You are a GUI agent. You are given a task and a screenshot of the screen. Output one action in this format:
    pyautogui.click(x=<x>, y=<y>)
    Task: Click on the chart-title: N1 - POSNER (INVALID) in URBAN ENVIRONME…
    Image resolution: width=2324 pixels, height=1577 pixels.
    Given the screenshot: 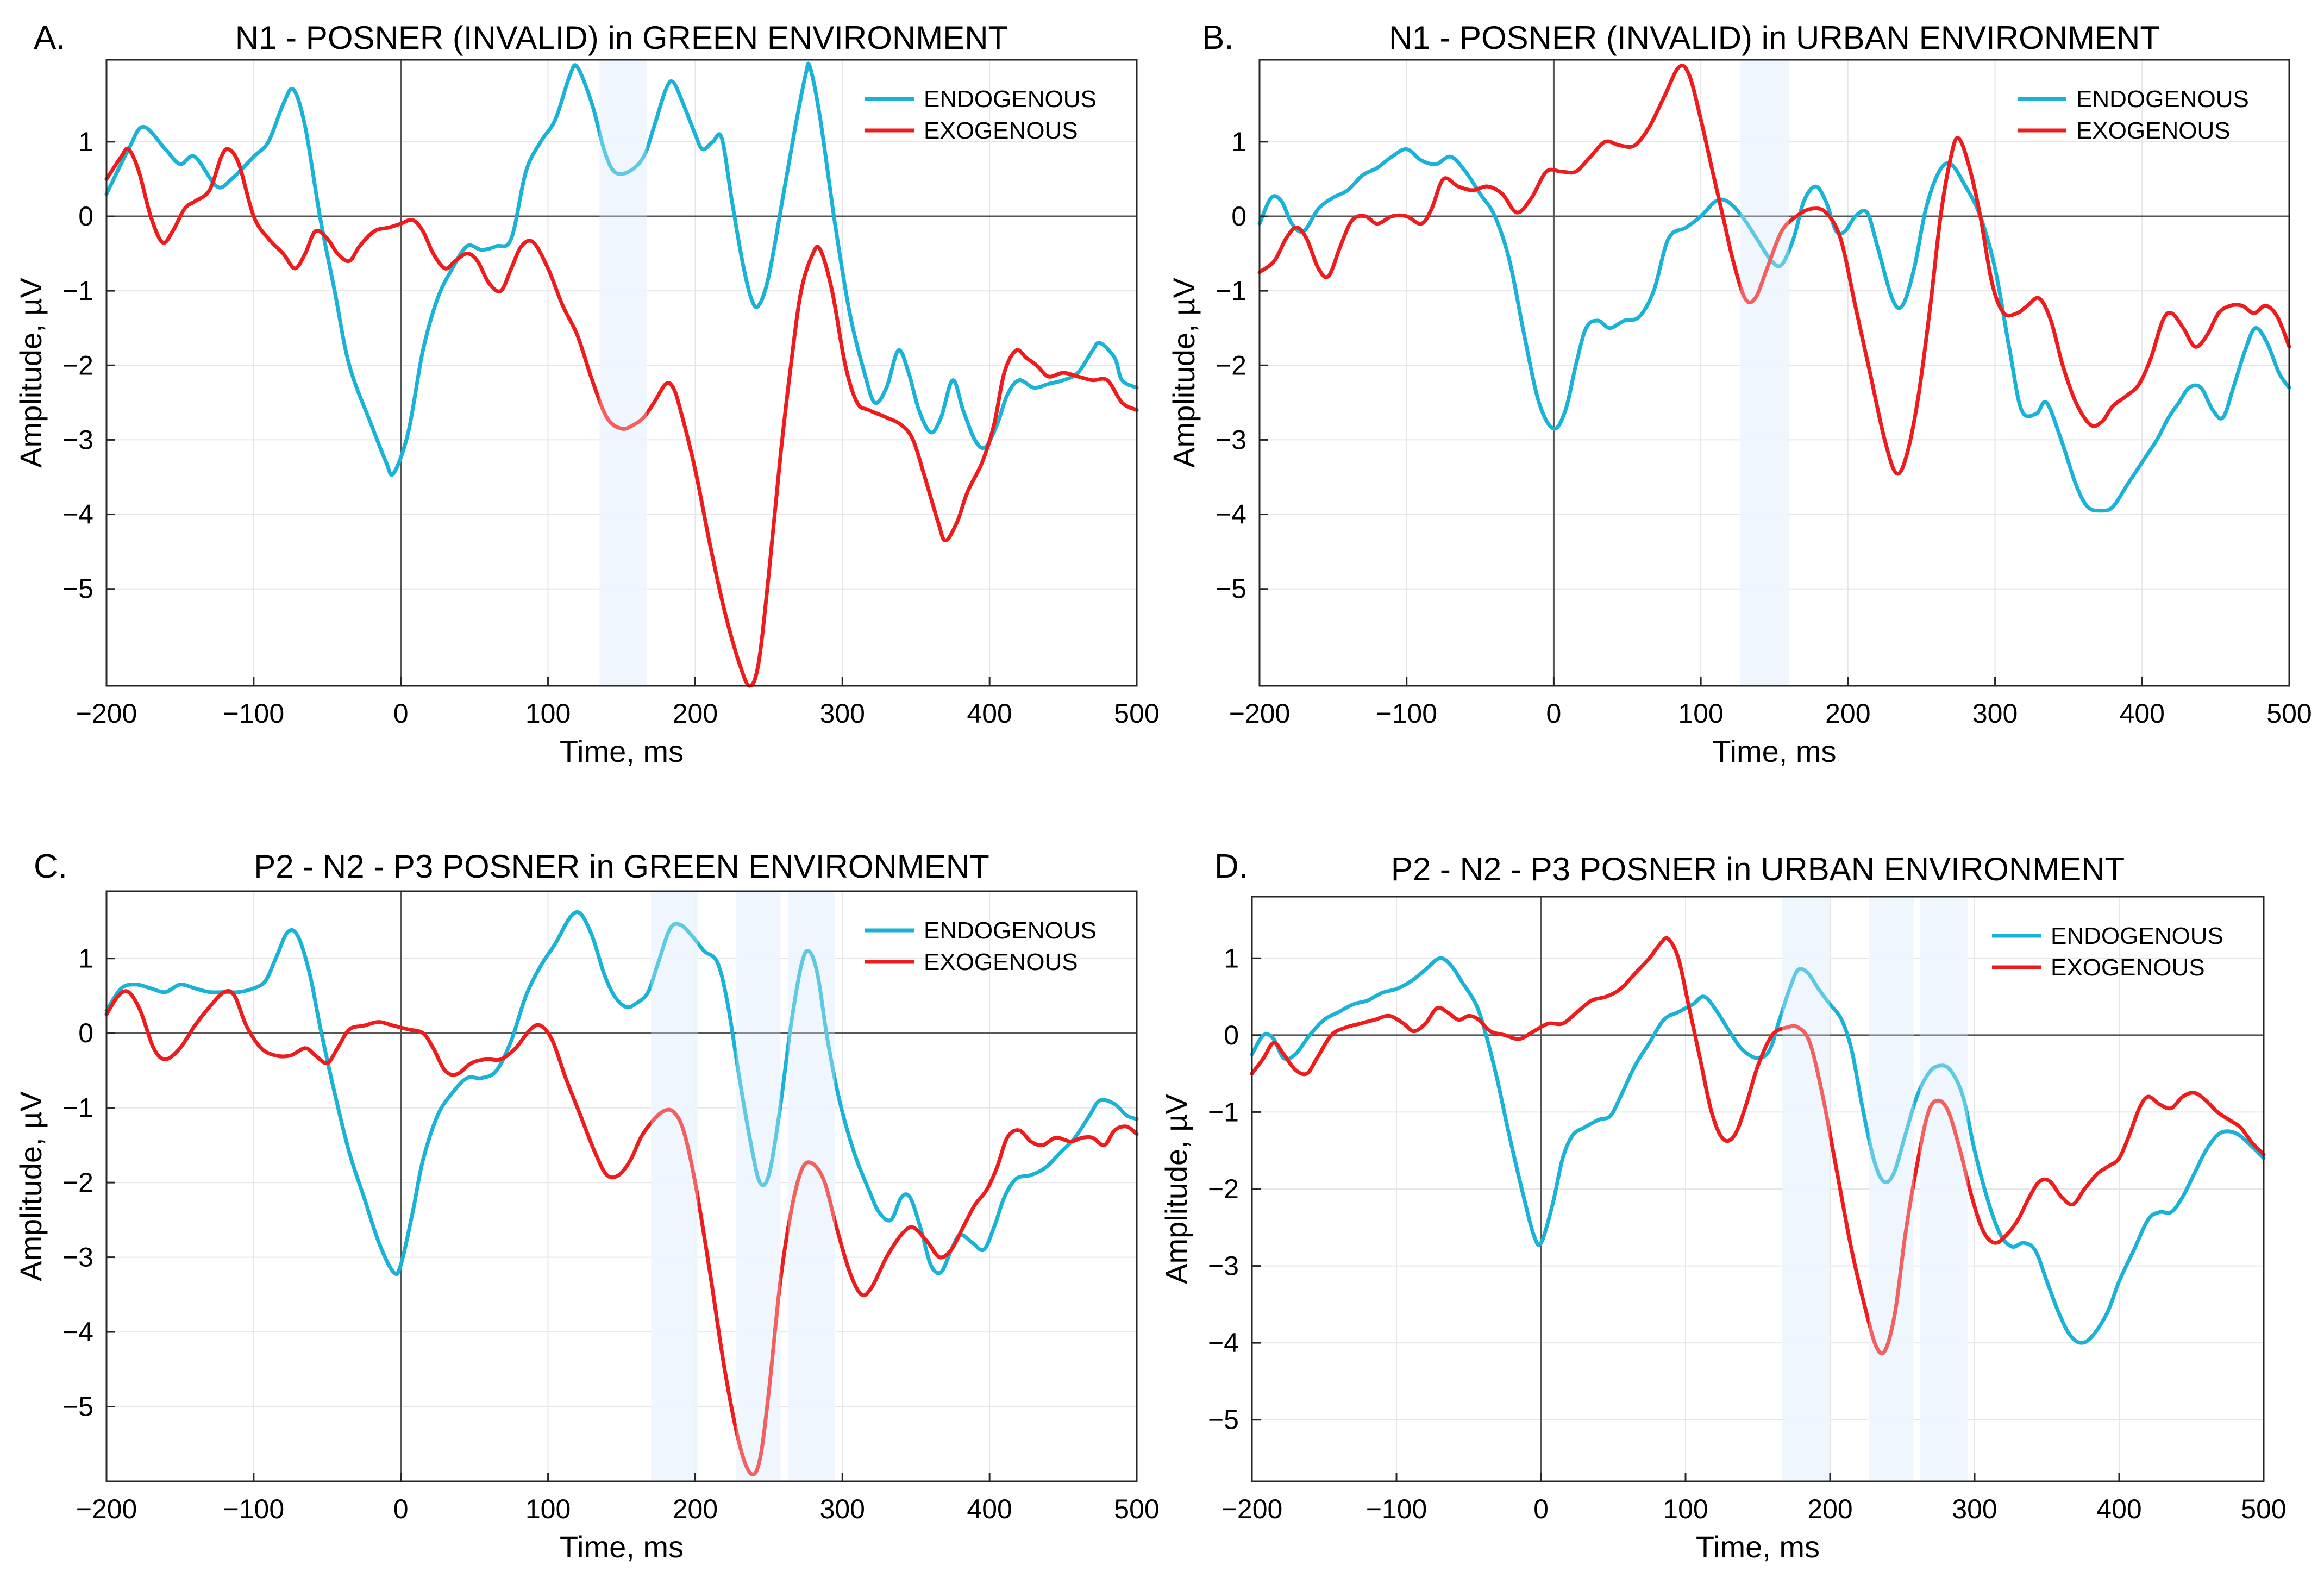 What is the action you would take?
    pyautogui.click(x=1774, y=38)
    